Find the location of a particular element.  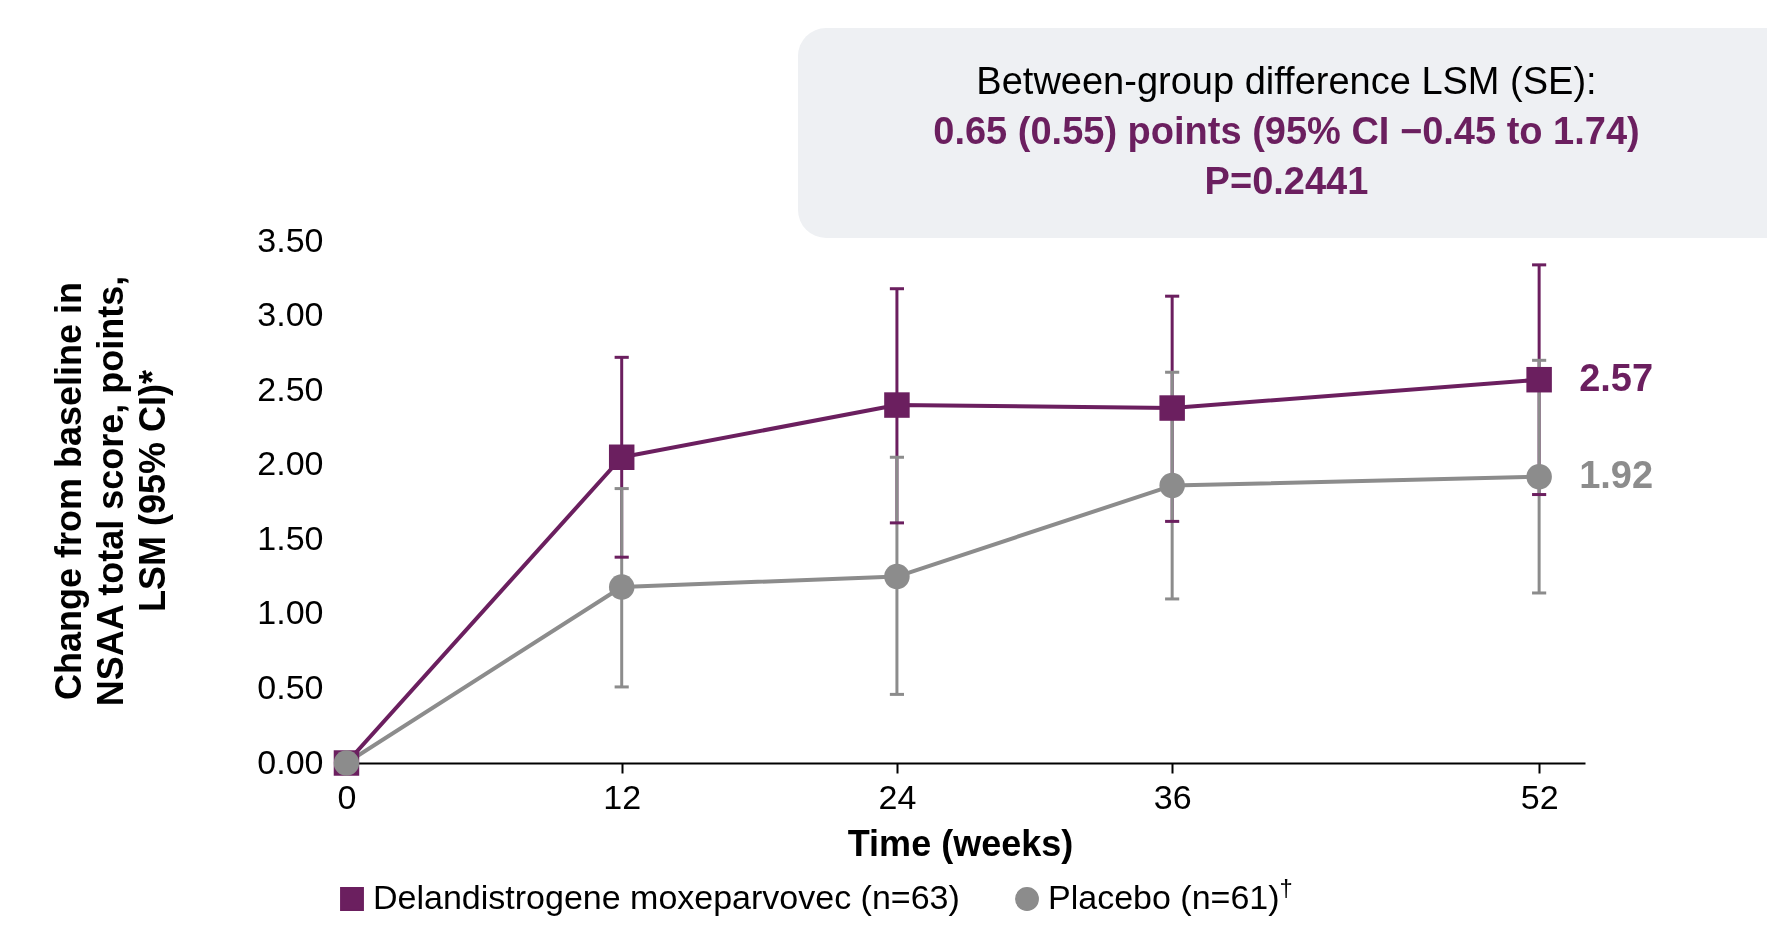

x-axis-title: Time (weeks) is located at coordinates (960, 843).